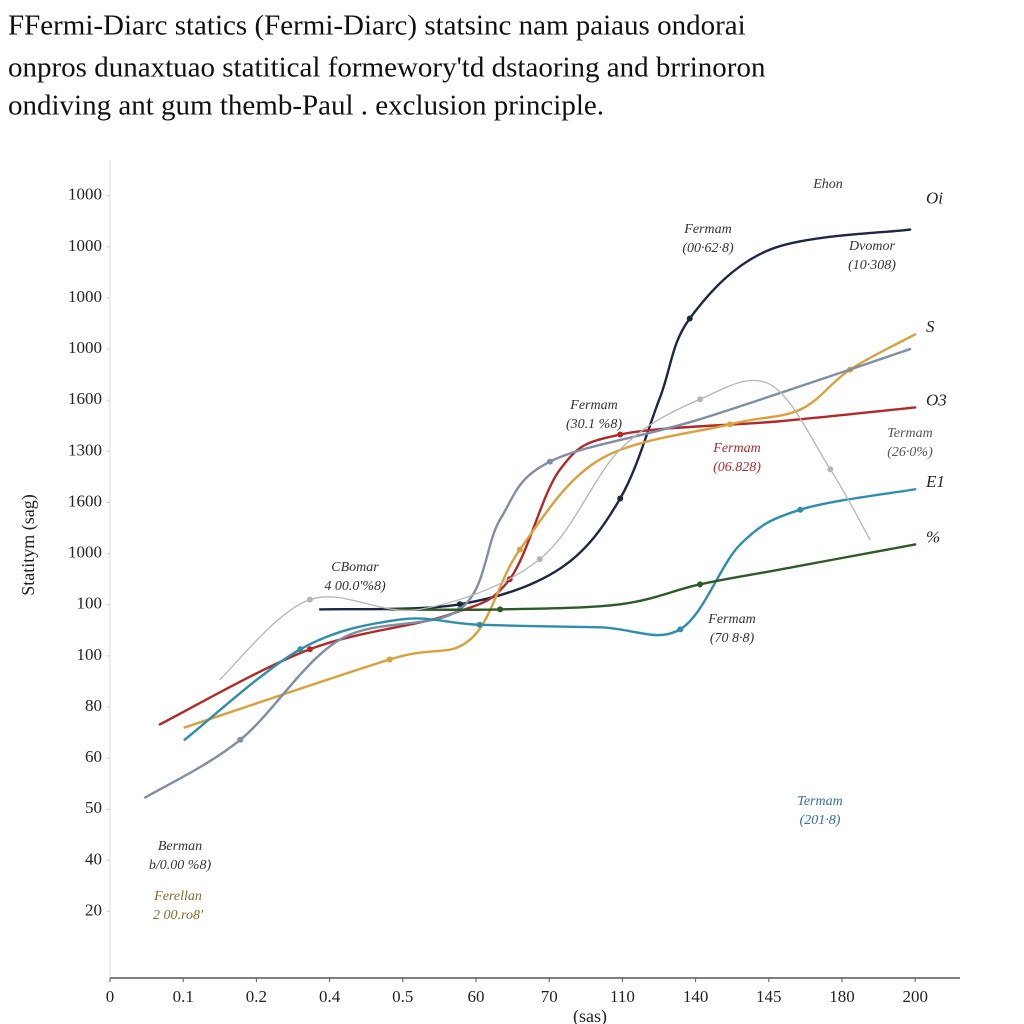  What do you see at coordinates (476, 996) in the screenshot?
I see `x-tick-label: 60` at bounding box center [476, 996].